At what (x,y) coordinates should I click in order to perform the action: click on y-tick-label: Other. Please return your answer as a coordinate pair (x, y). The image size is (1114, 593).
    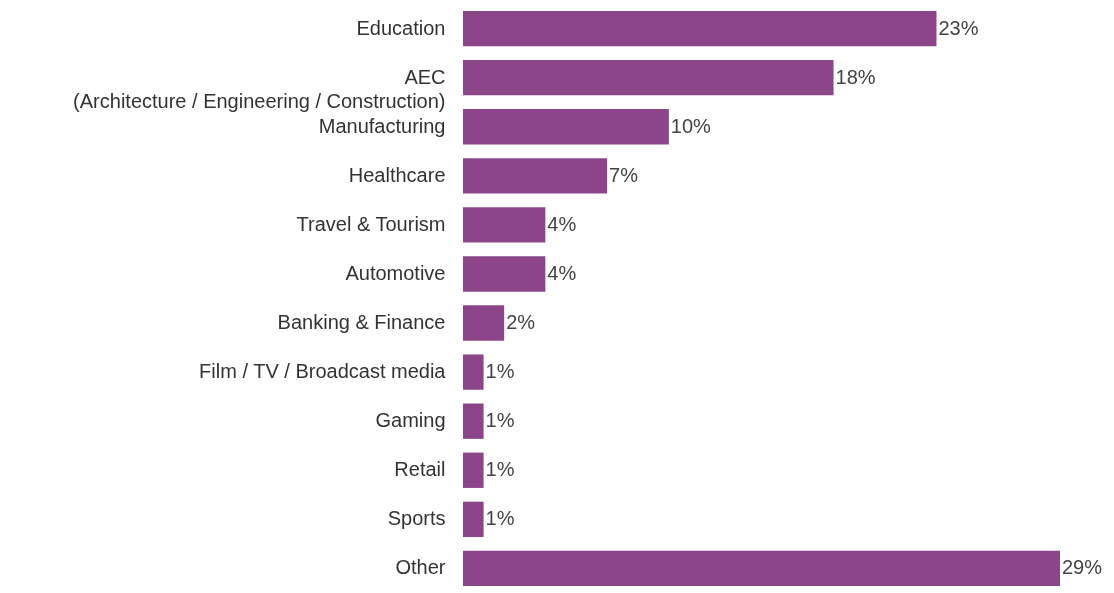
    Looking at the image, I should click on (420, 567).